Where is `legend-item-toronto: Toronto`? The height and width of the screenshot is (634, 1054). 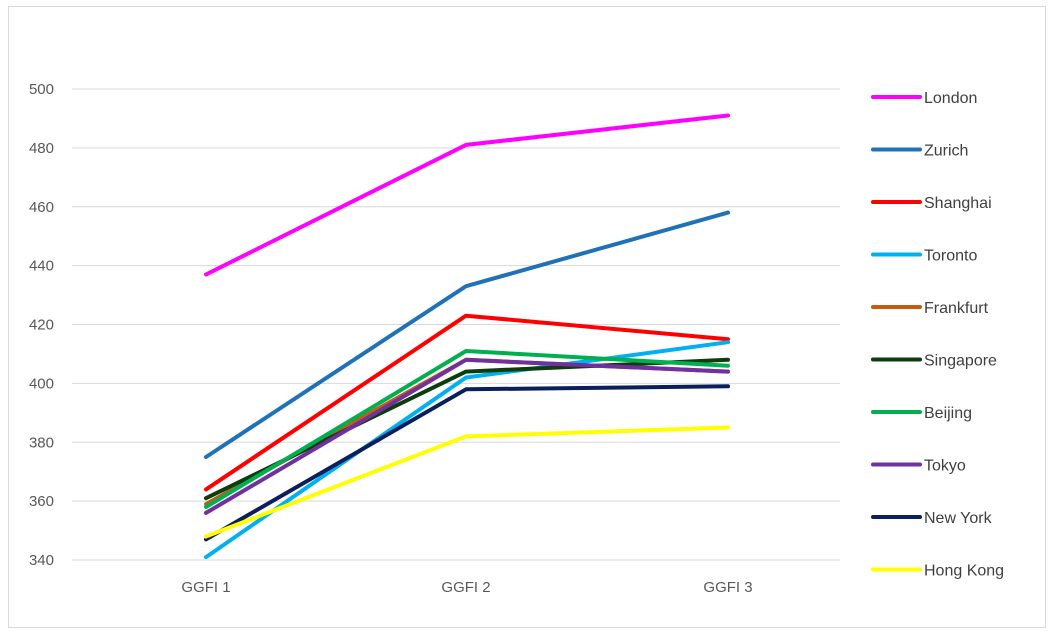 legend-item-toronto: Toronto is located at coordinates (924, 256).